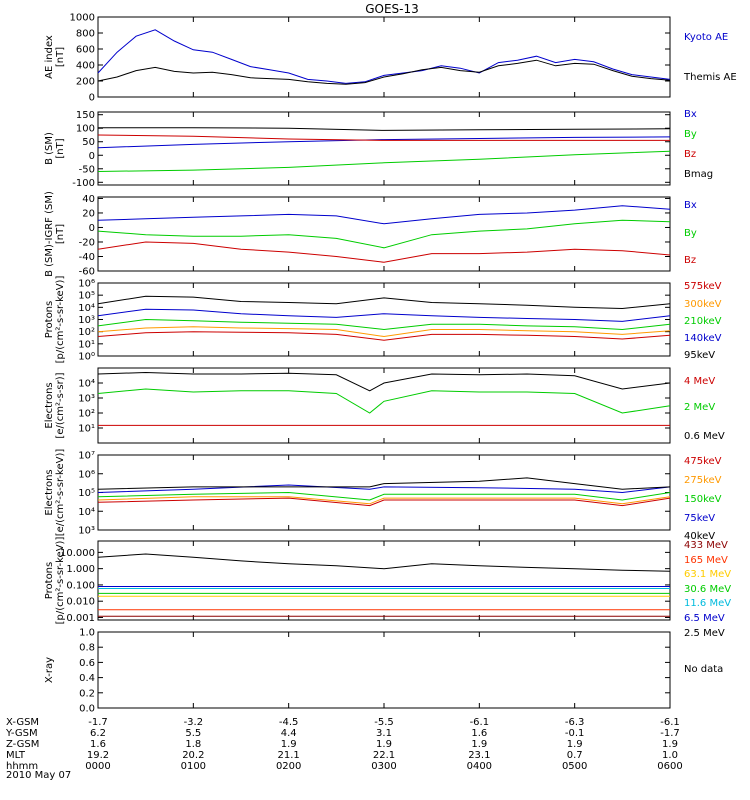 This screenshot has height=800, width=750. What do you see at coordinates (86, 357) in the screenshot?
I see `y-tick-label: 10⁰` at bounding box center [86, 357].